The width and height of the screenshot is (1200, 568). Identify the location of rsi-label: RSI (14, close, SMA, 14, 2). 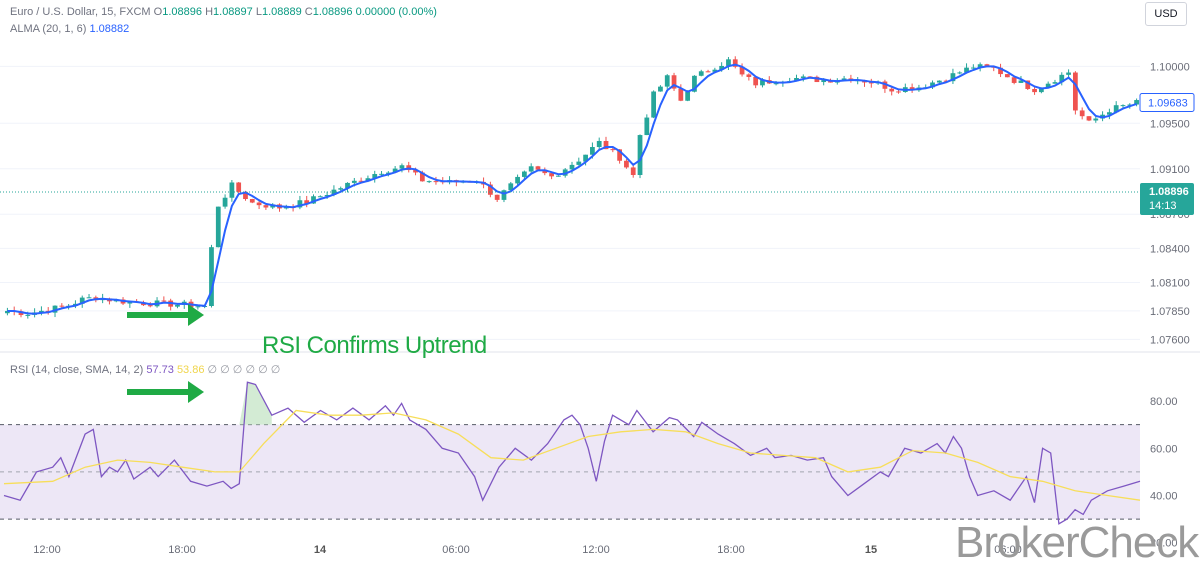
(77, 370).